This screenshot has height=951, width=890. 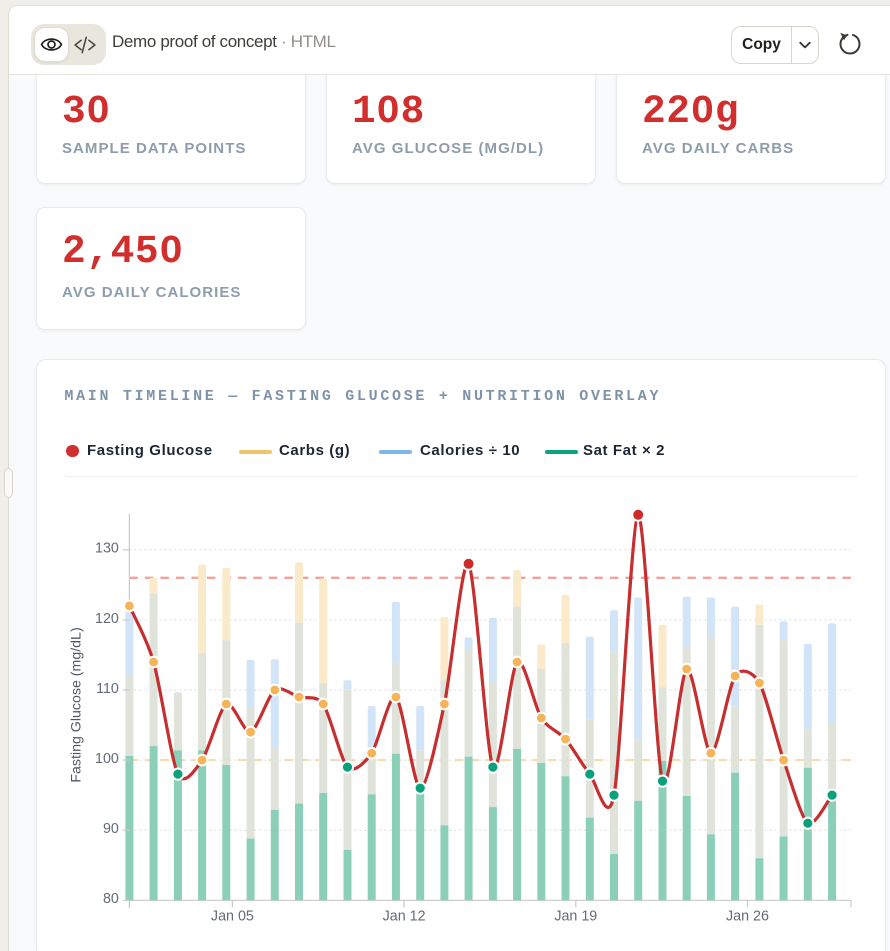 What do you see at coordinates (107, 759) in the screenshot?
I see `svg-text: 100` at bounding box center [107, 759].